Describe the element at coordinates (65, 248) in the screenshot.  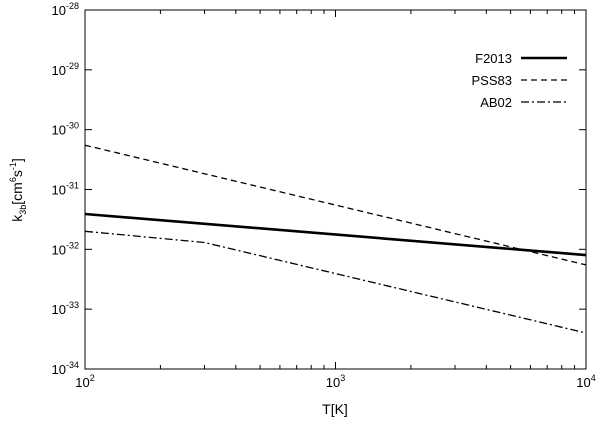
I see `y-tick-label-2: 10-32` at that location.